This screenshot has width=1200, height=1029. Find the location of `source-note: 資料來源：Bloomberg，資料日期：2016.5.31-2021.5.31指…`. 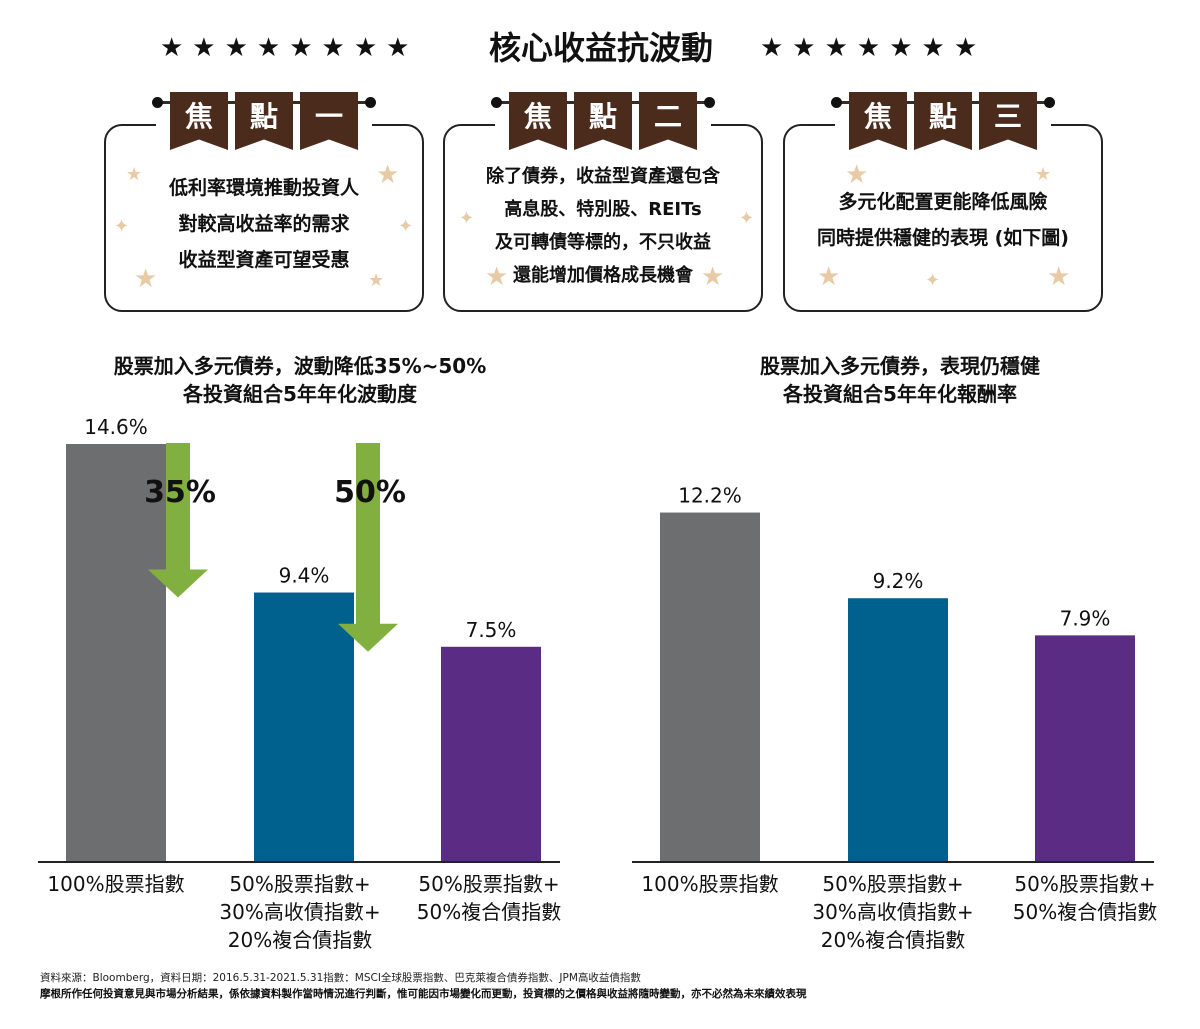

source-note: 資料來源：Bloomberg，資料日期：2016.5.31-2021.5.31指… is located at coordinates (340, 978).